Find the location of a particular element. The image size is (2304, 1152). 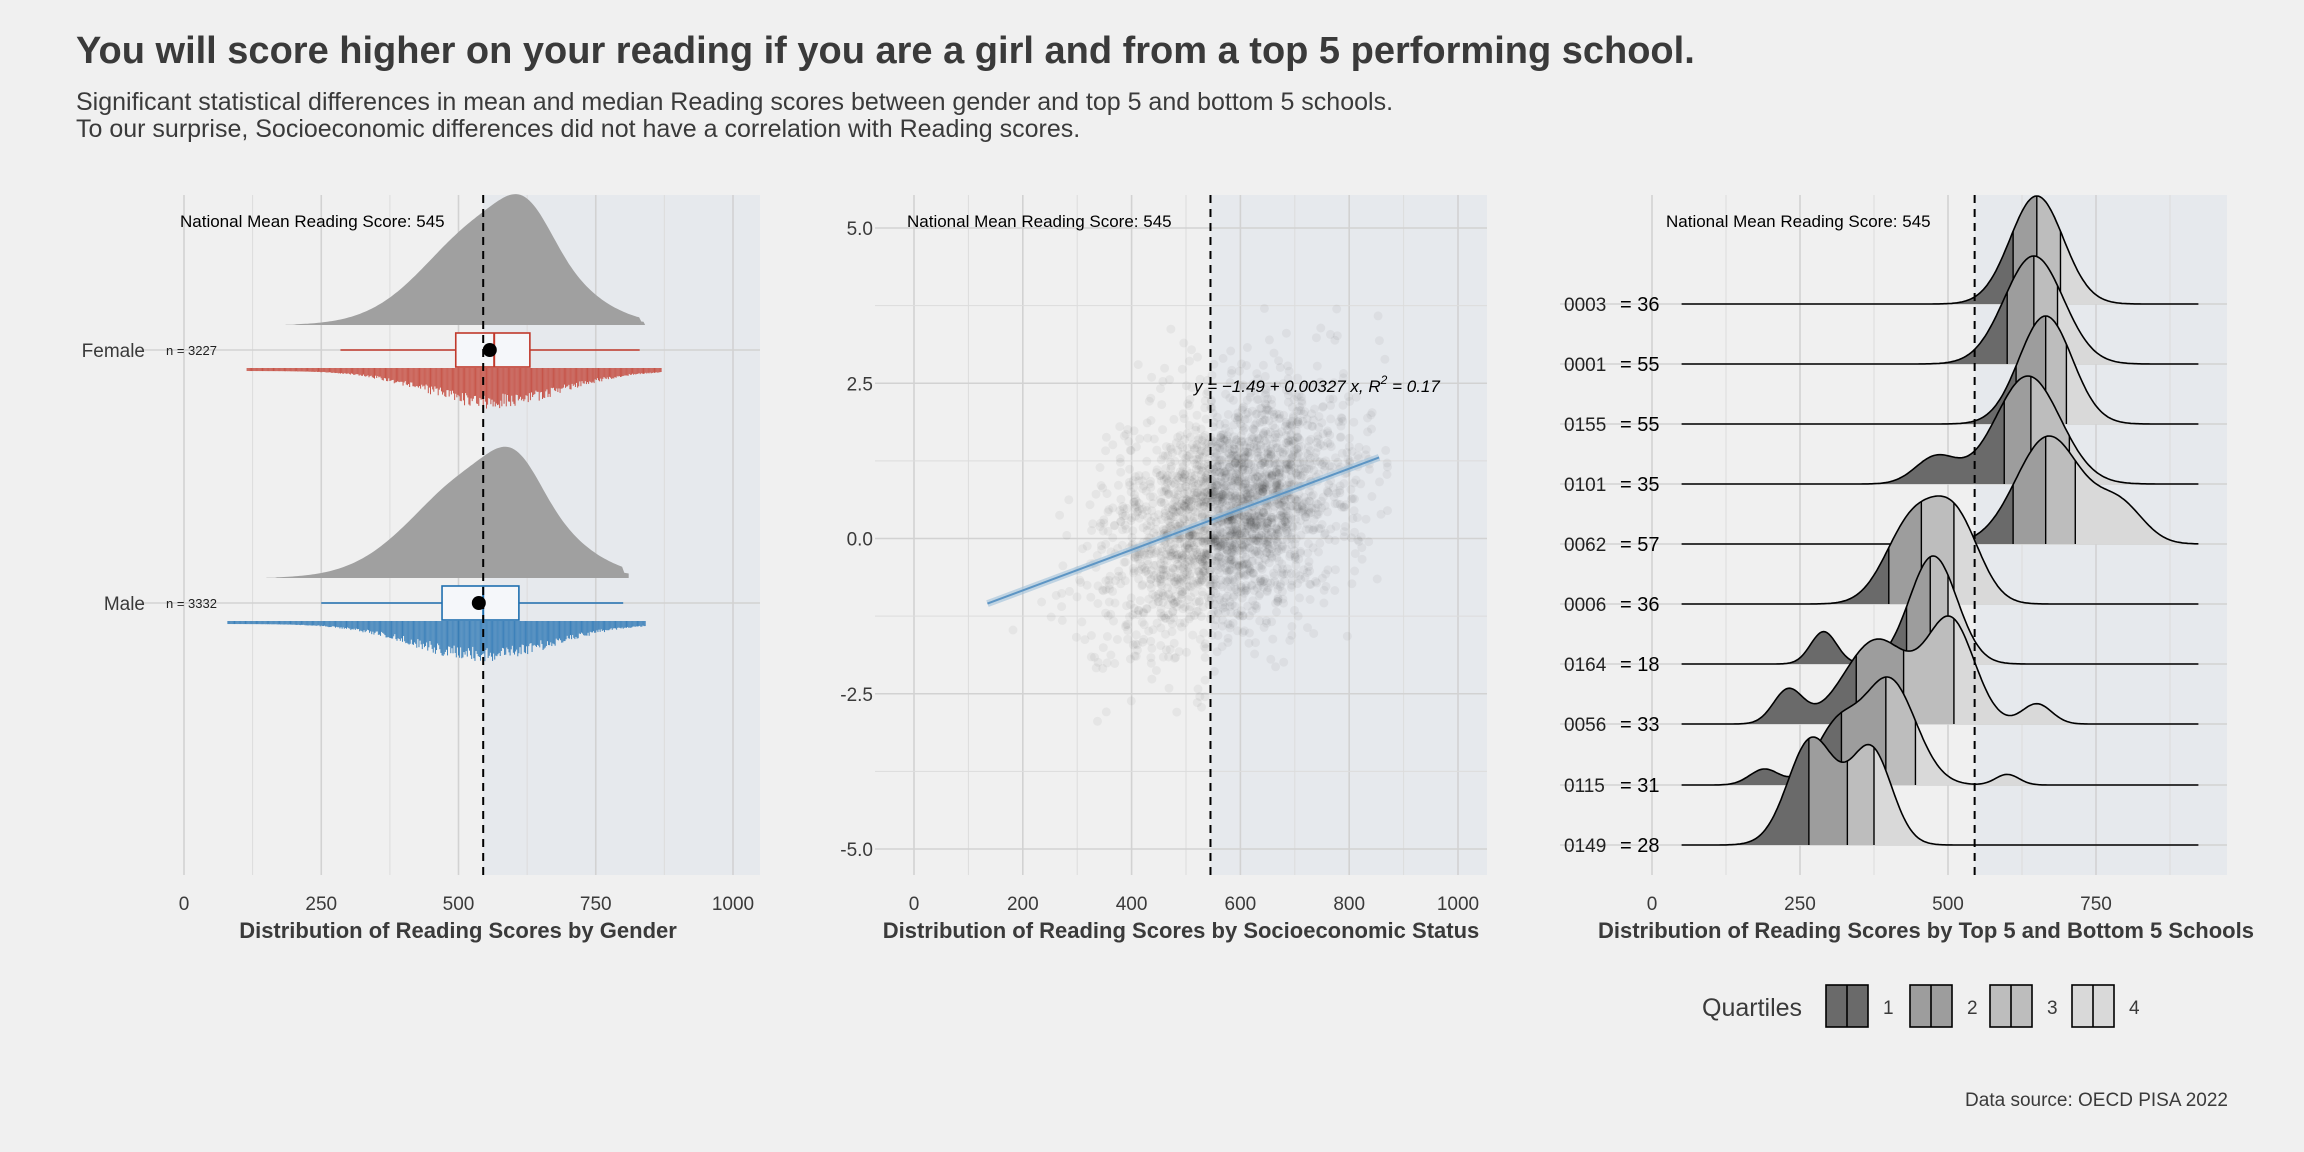

x-tick-label: 800 is located at coordinates (1349, 904).